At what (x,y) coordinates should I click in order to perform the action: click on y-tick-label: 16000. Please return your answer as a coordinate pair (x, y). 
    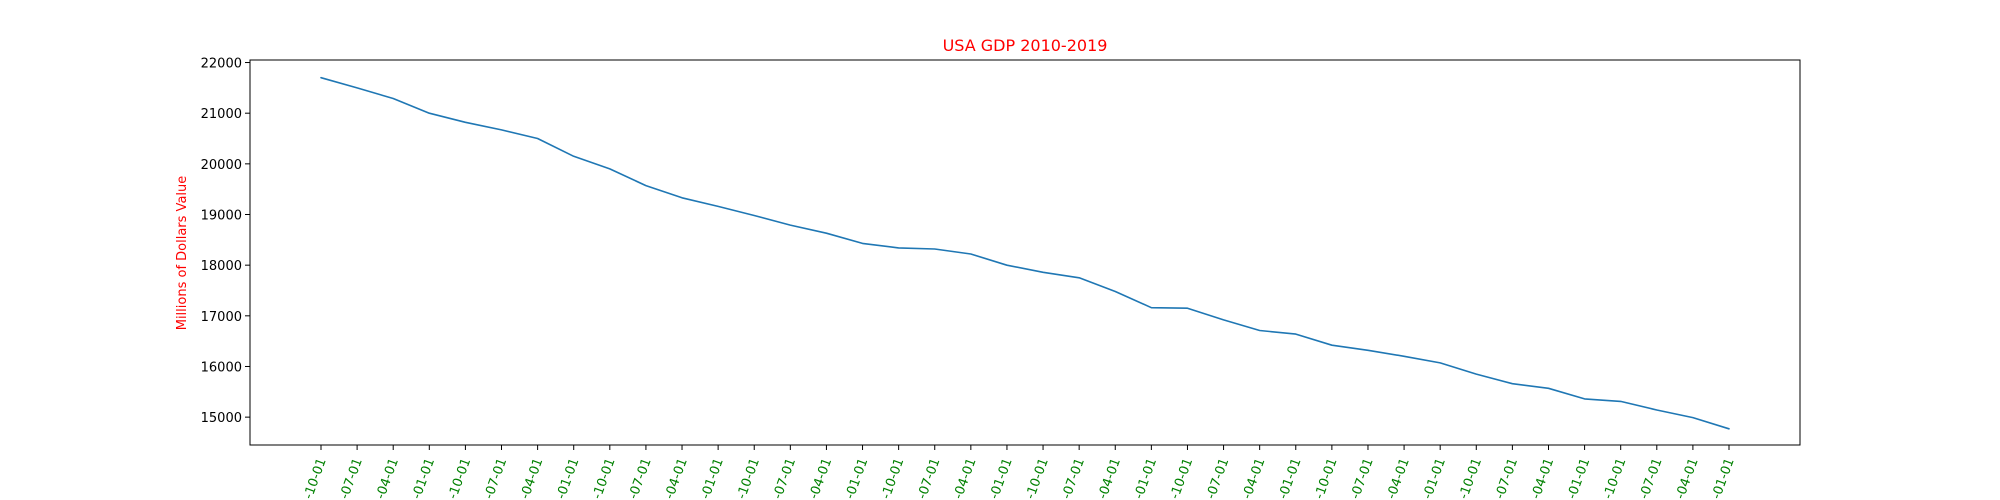
    Looking at the image, I should click on (221, 367).